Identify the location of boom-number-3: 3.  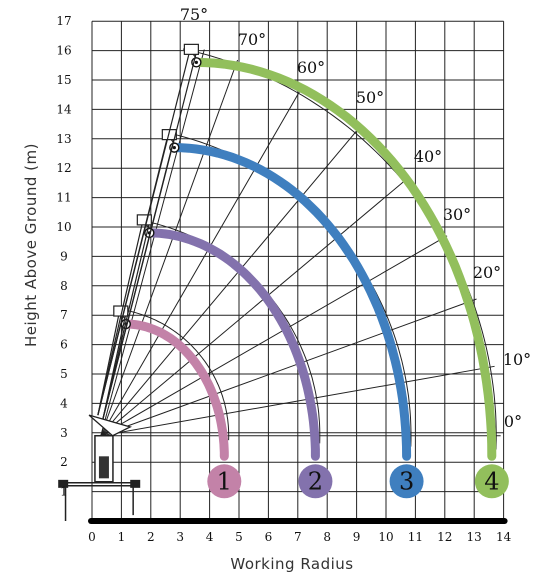
(406, 481).